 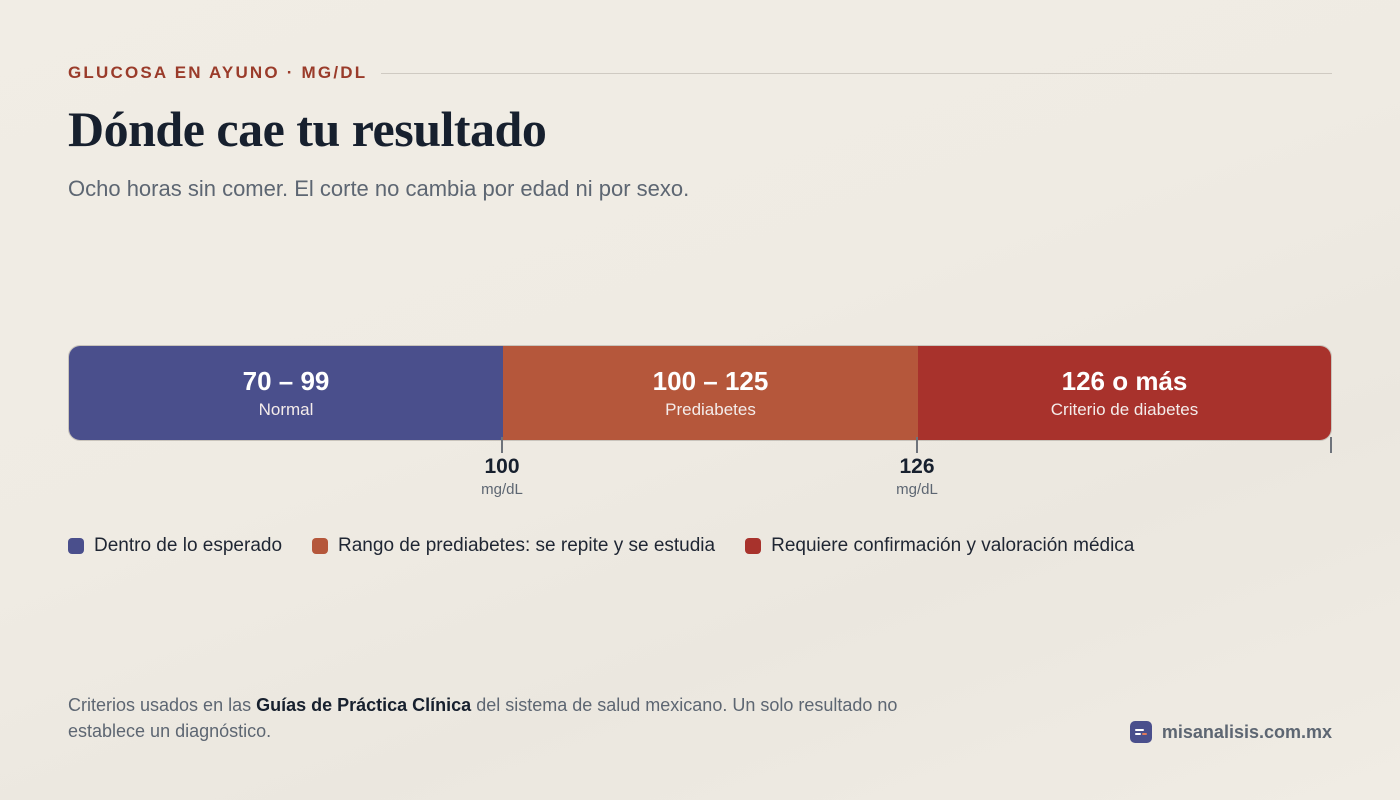 I want to click on cutoff-value: 100, so click(x=502, y=466).